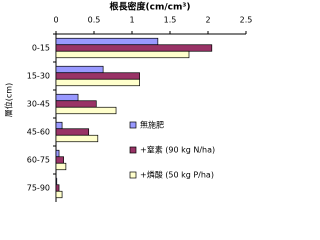 This screenshot has height=240, width=320. I want to click on chart-title: 根長密度(cm/cm³), so click(150, 7).